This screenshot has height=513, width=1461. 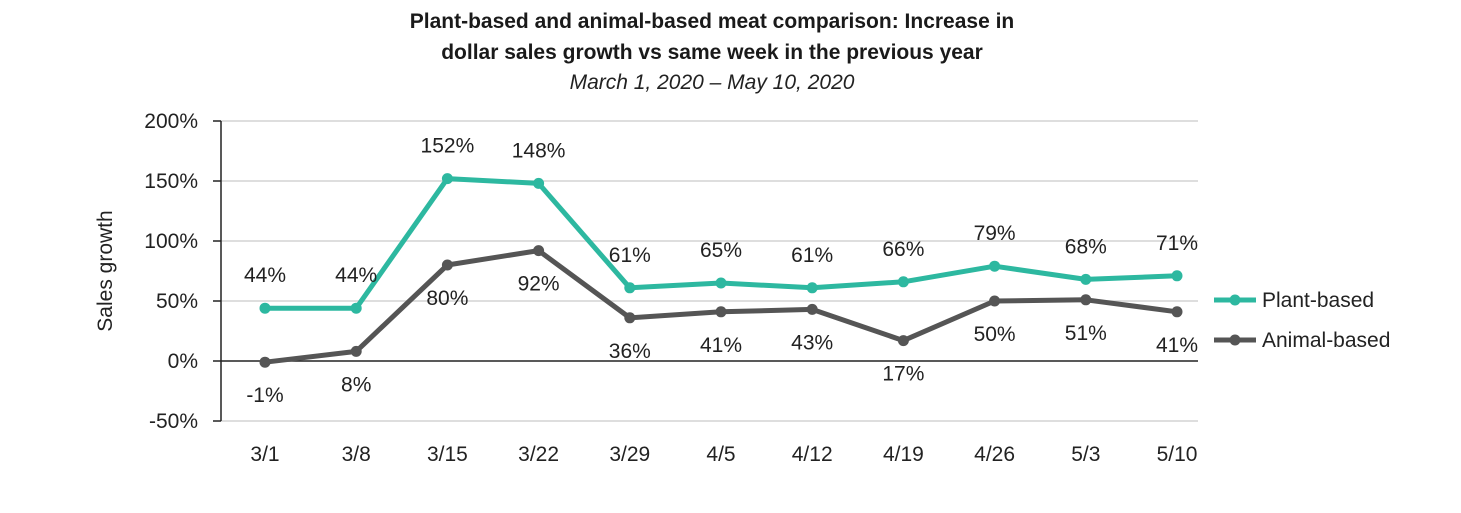 What do you see at coordinates (1326, 340) in the screenshot?
I see `legend-label: Animal-based` at bounding box center [1326, 340].